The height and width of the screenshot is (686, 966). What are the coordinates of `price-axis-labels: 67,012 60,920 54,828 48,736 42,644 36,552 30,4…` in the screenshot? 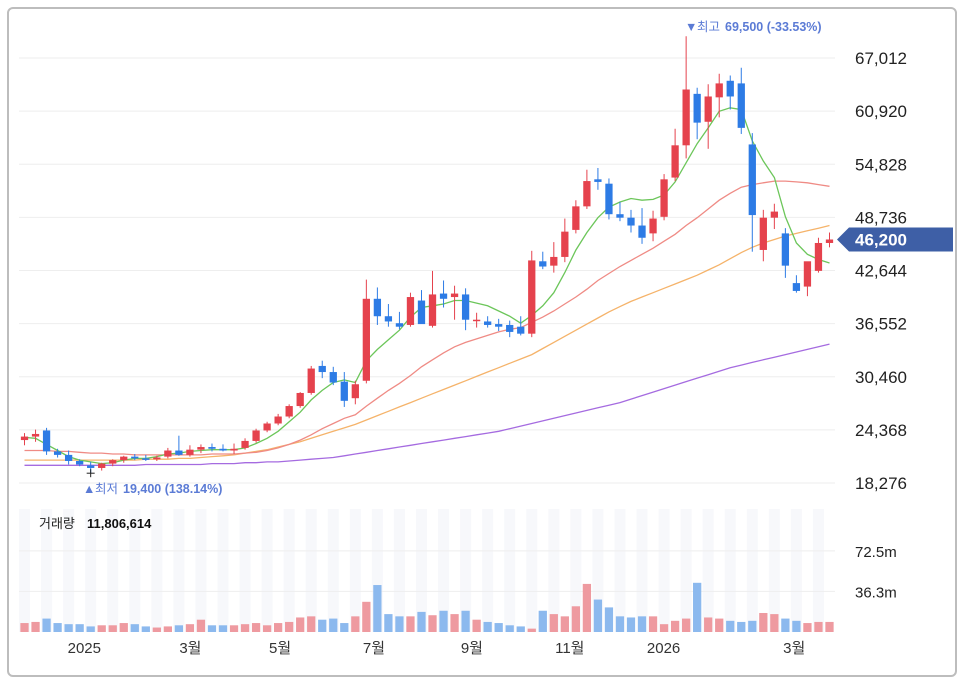 It's located at (881, 271).